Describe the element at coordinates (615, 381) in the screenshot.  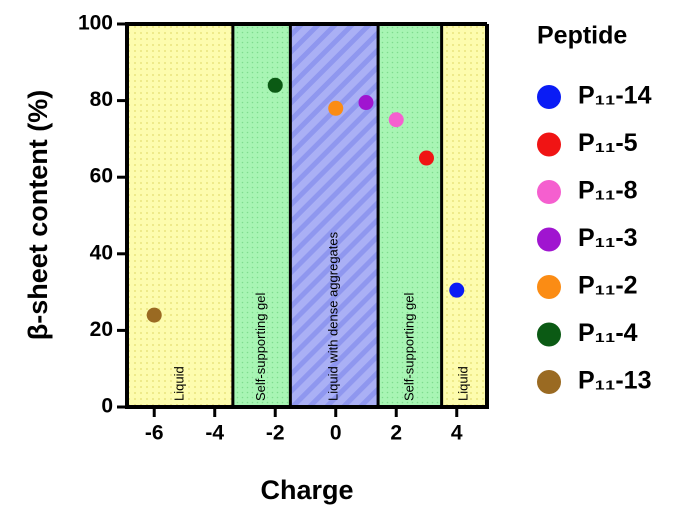
I see `legend-text: P₁₁-13` at that location.